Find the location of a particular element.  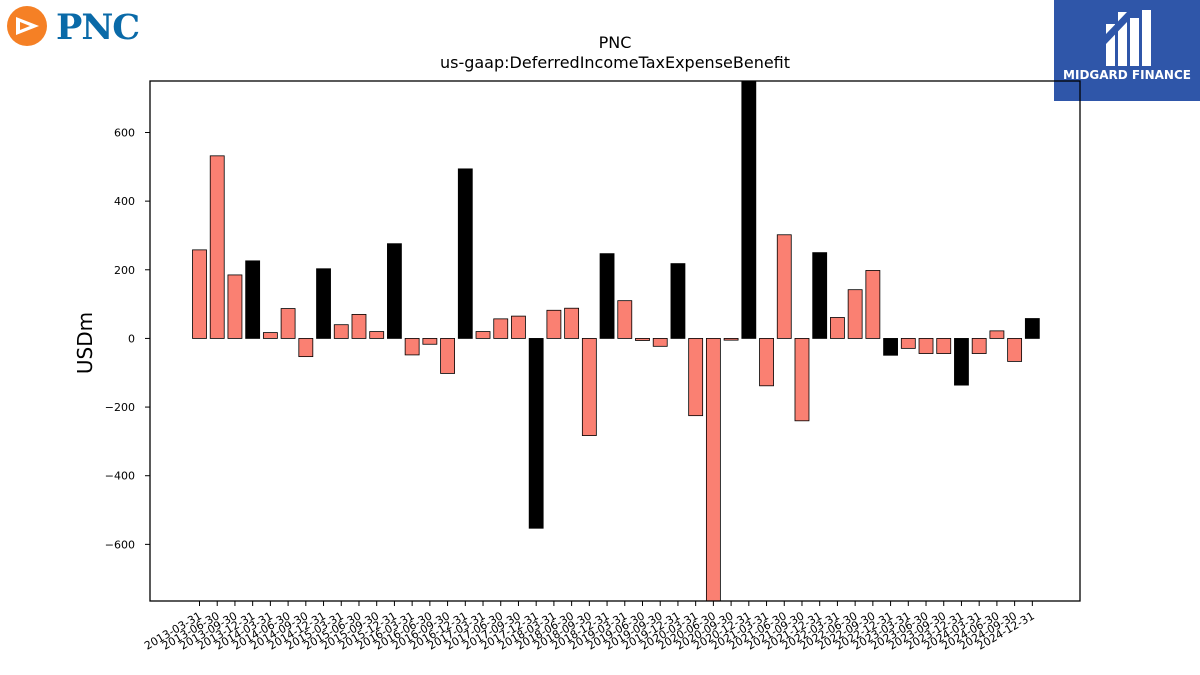

pnc-triangle-icon is located at coordinates (27, 26).